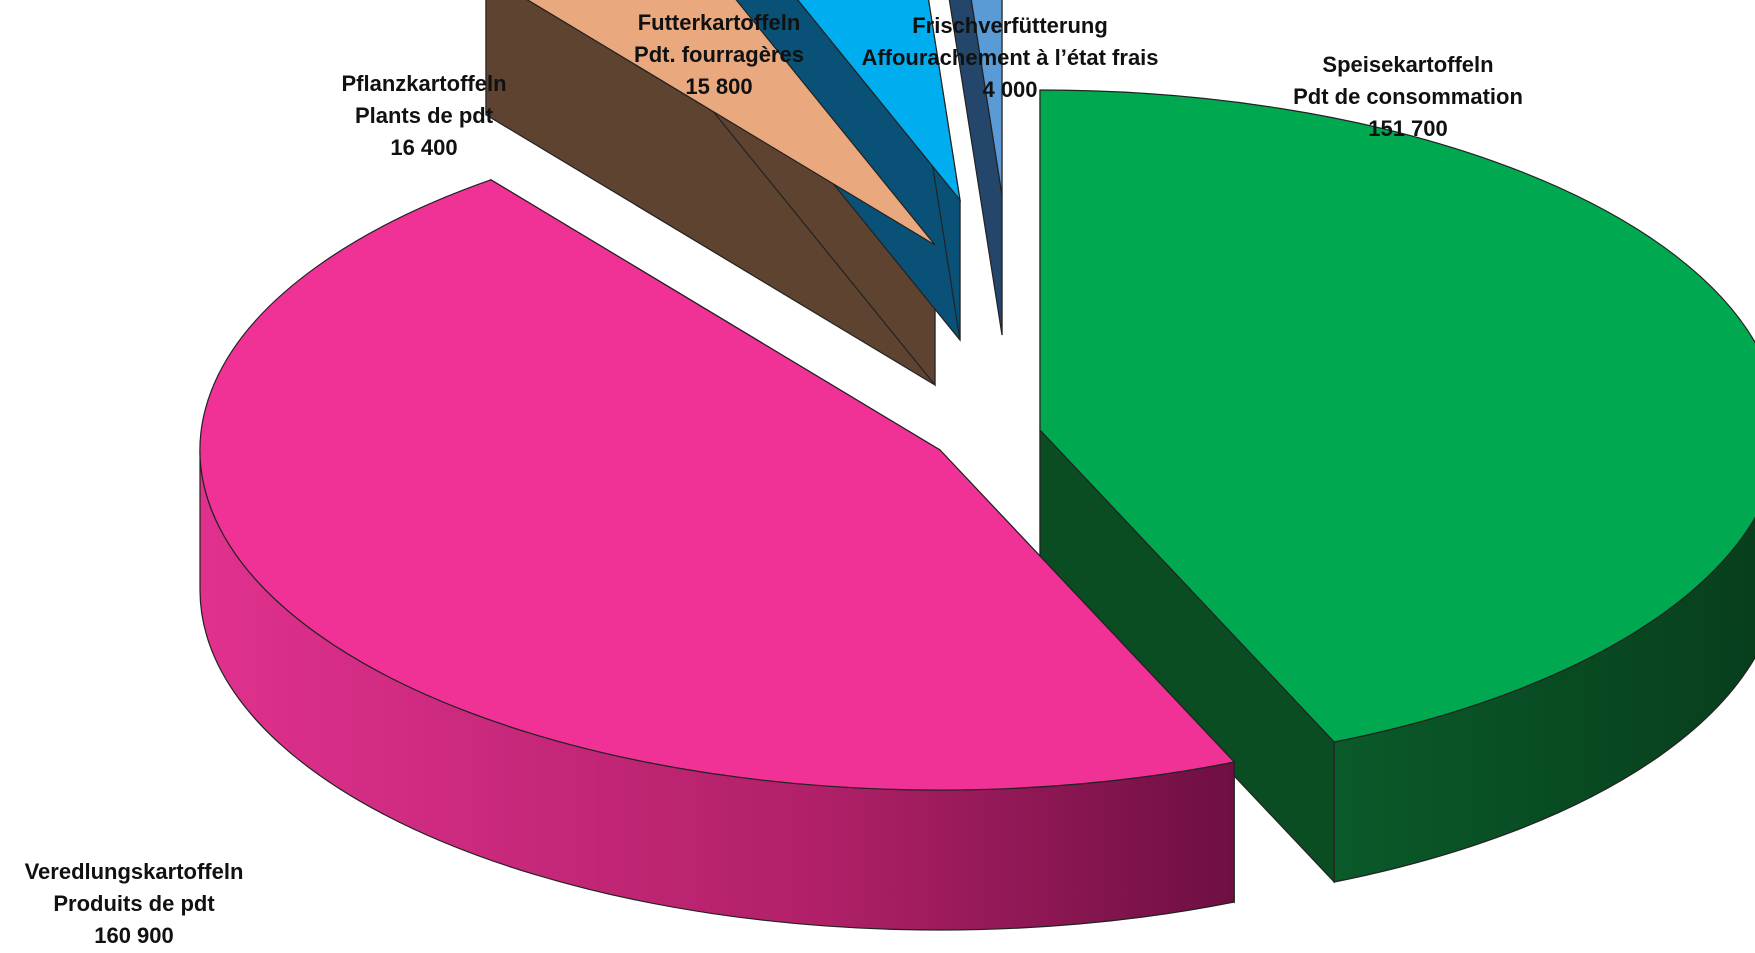  Describe the element at coordinates (134, 935) in the screenshot. I see `slice-label-value: 160 900` at that location.